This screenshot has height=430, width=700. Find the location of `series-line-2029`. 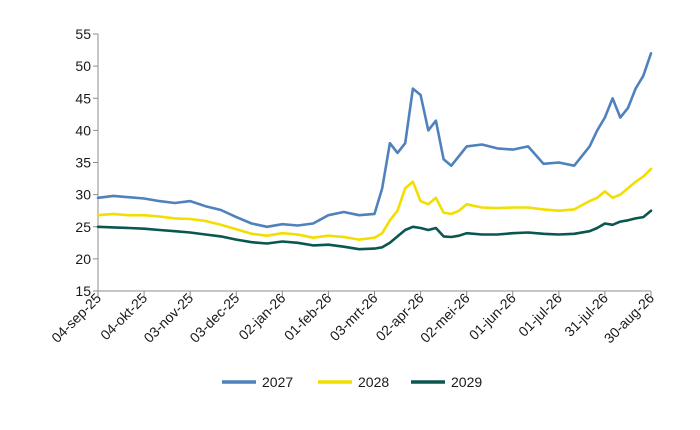

series-line-2029 is located at coordinates (374, 230).